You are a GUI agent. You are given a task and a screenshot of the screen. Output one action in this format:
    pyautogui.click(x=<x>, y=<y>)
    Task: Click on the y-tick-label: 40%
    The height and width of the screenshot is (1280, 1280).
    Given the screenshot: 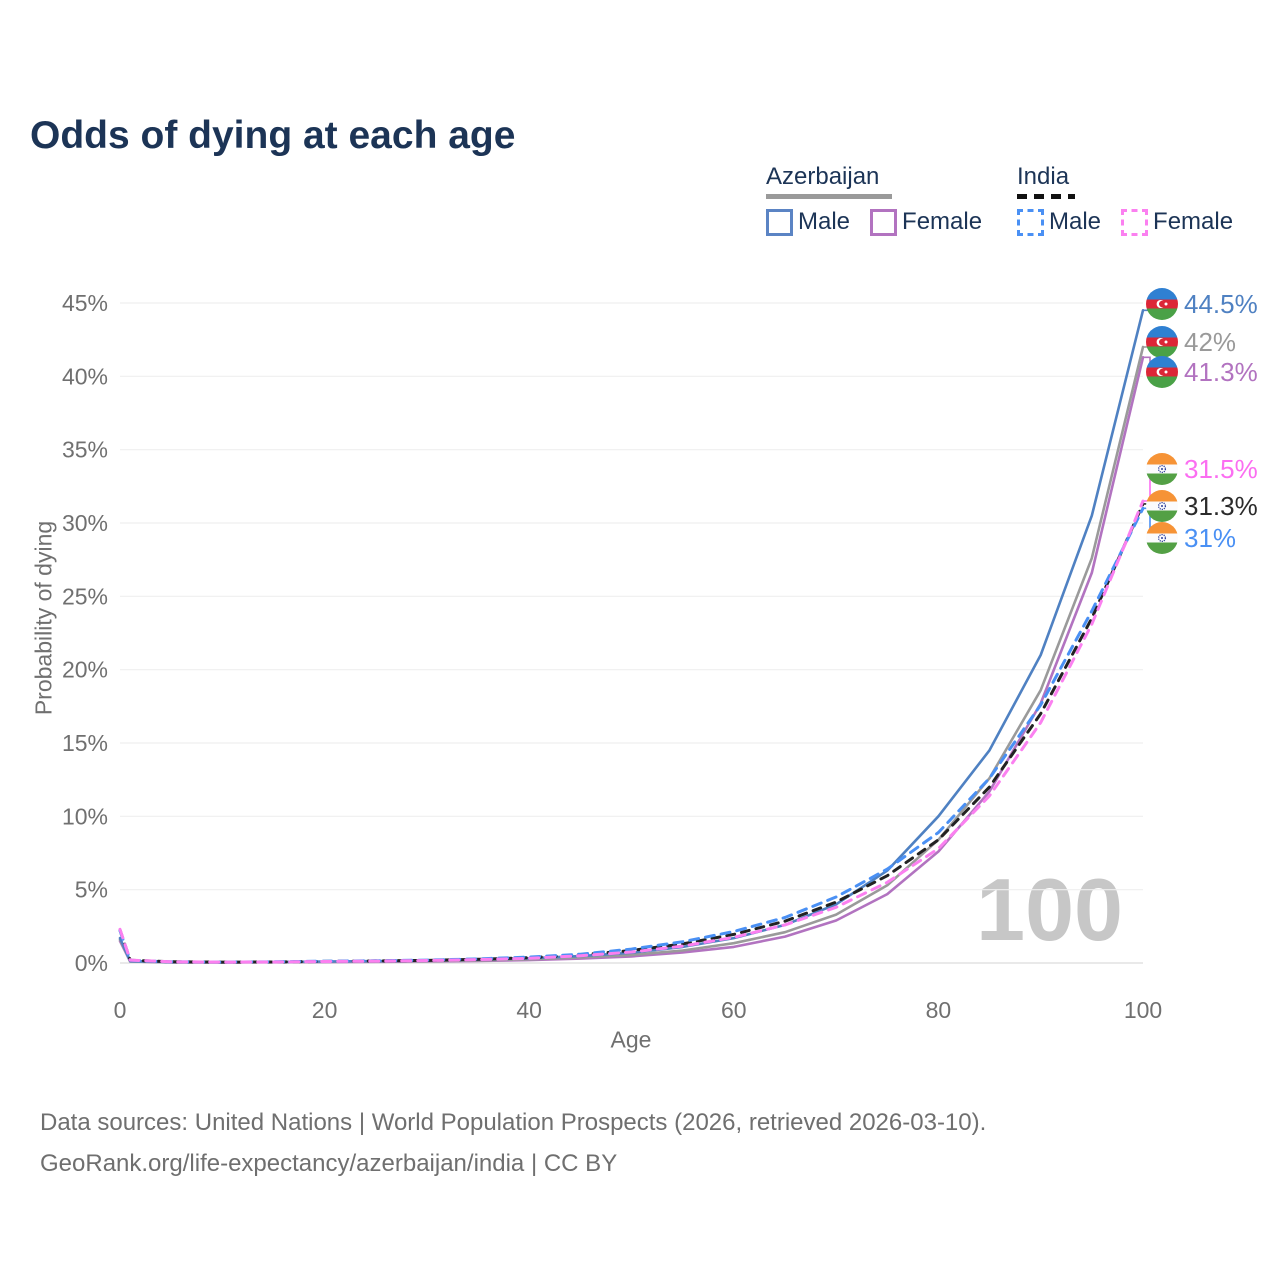 What is the action you would take?
    pyautogui.click(x=85, y=376)
    